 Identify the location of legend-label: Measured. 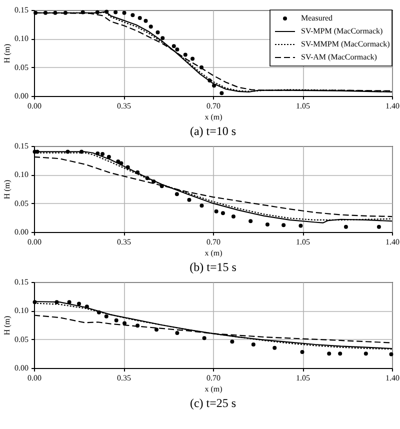
(317, 18).